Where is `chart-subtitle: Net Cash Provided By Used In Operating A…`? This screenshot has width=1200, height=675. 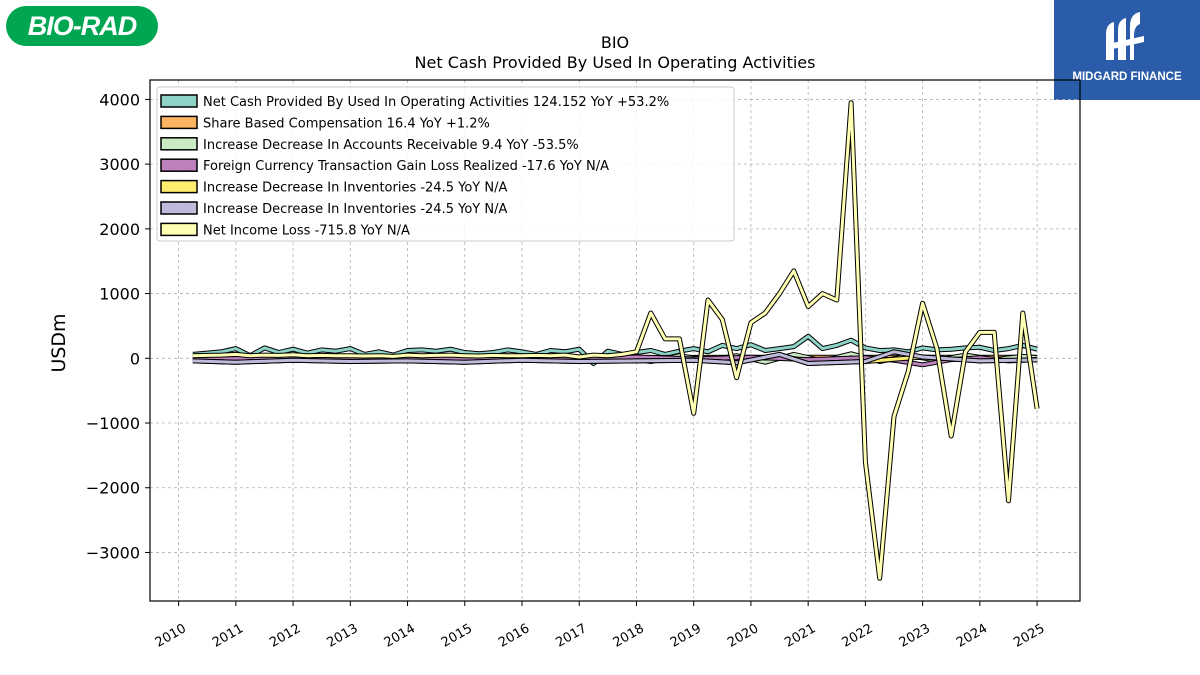 chart-subtitle: Net Cash Provided By Used In Operating A… is located at coordinates (615, 62).